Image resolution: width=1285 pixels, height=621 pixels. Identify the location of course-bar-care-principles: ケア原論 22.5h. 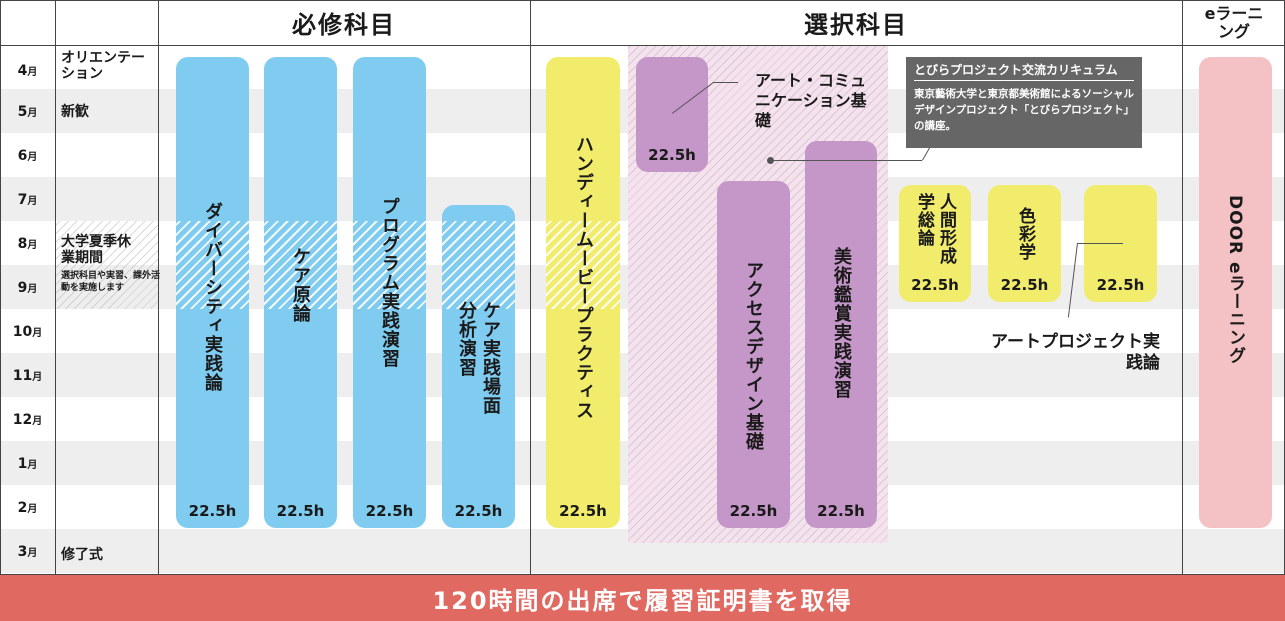
(300, 292).